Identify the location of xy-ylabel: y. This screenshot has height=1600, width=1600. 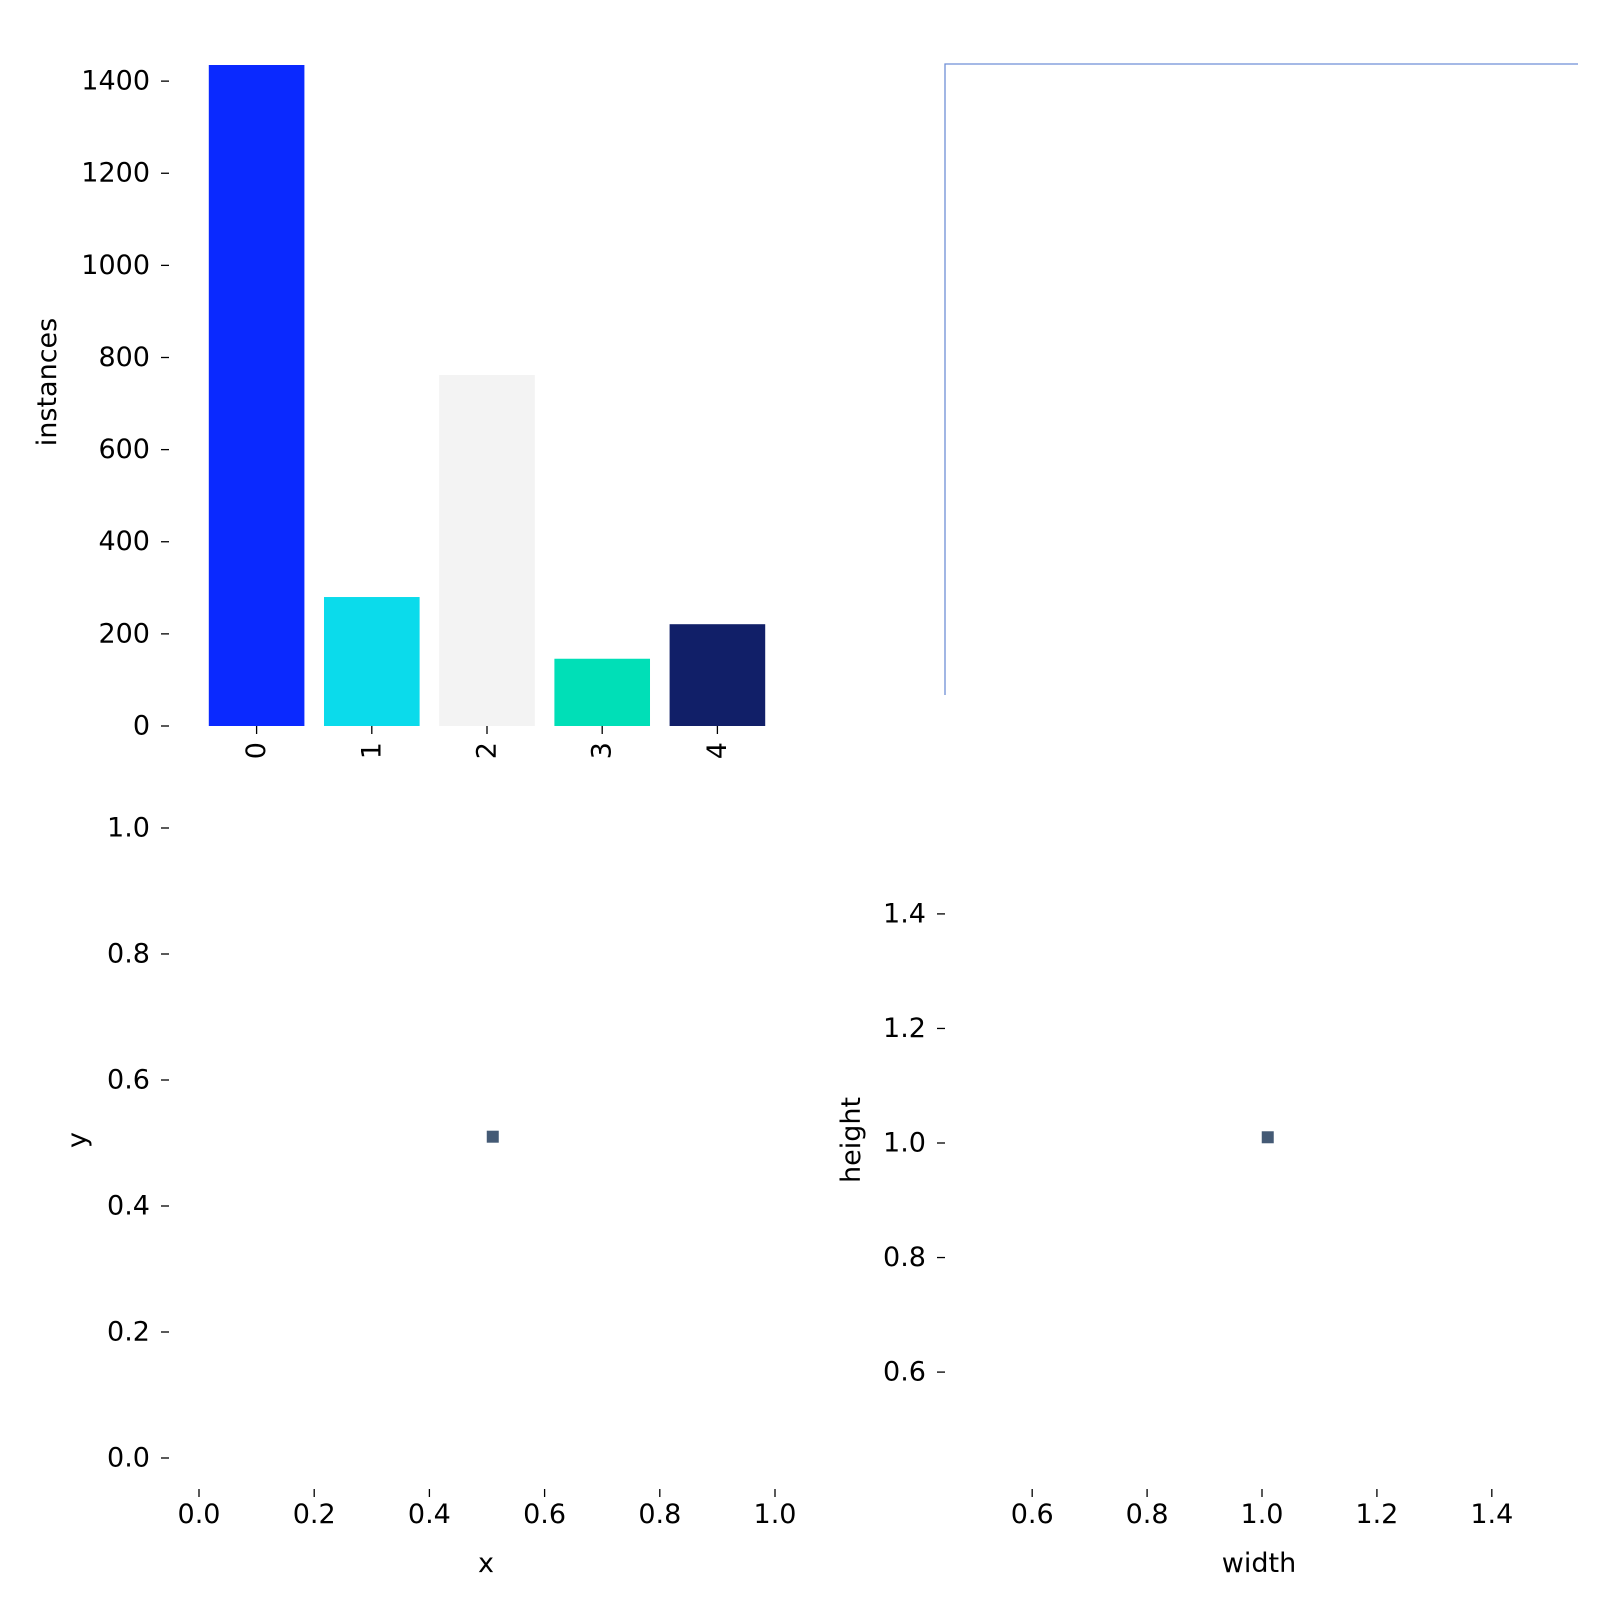
(77, 1140).